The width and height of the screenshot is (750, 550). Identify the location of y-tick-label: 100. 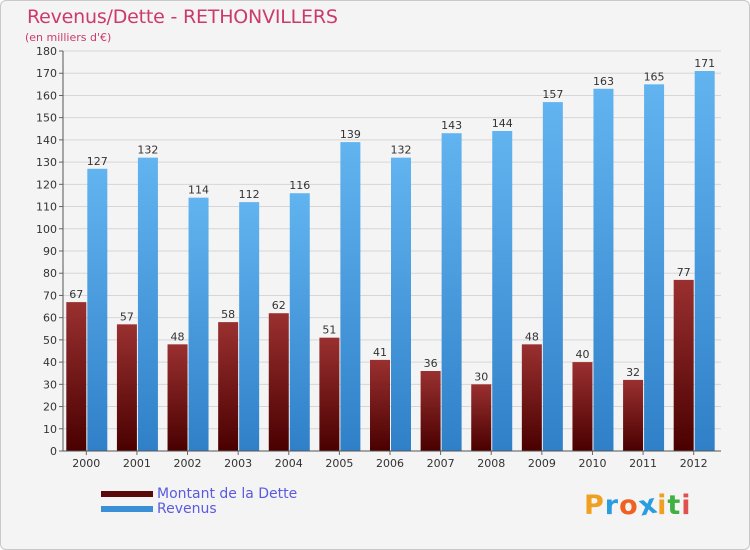
(46, 229).